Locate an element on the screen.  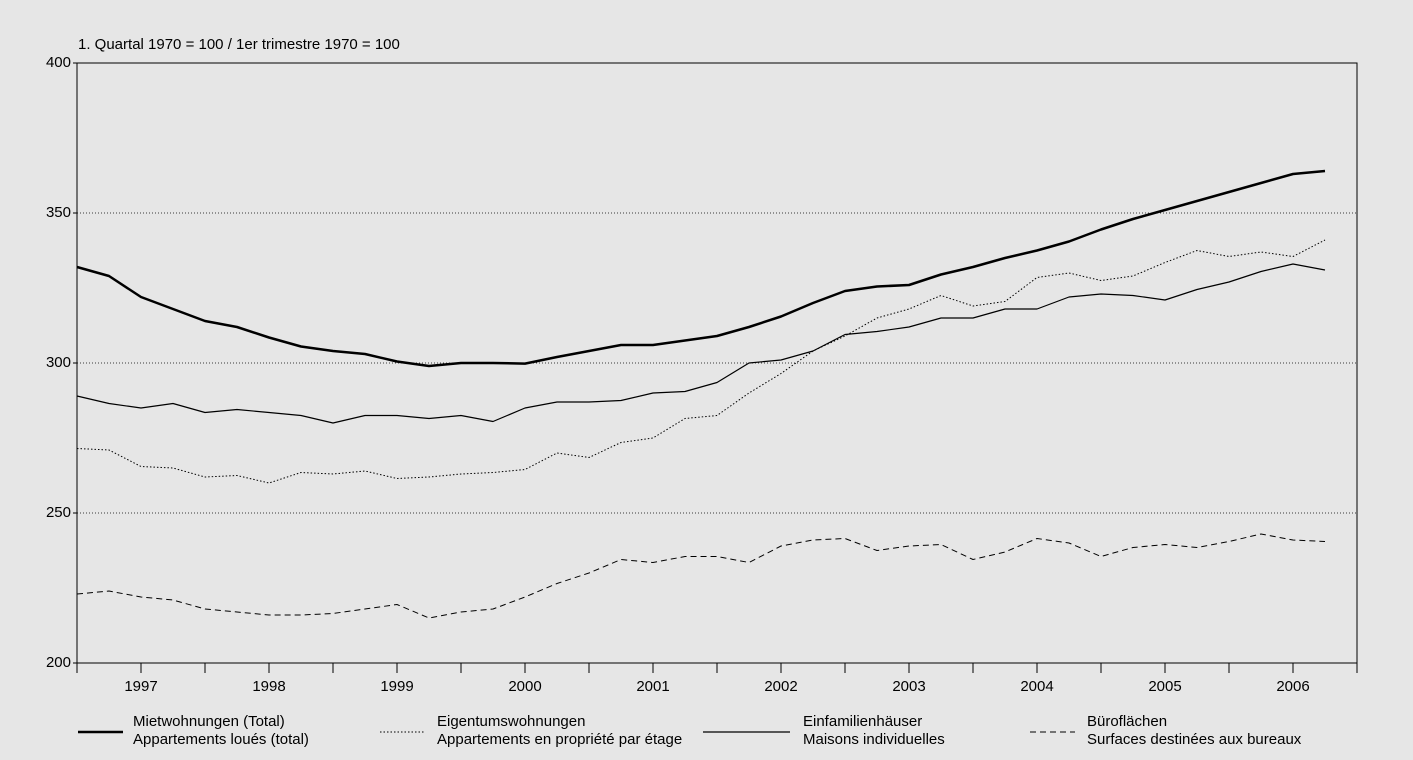
y-tick-label: 400 is located at coordinates (58, 62).